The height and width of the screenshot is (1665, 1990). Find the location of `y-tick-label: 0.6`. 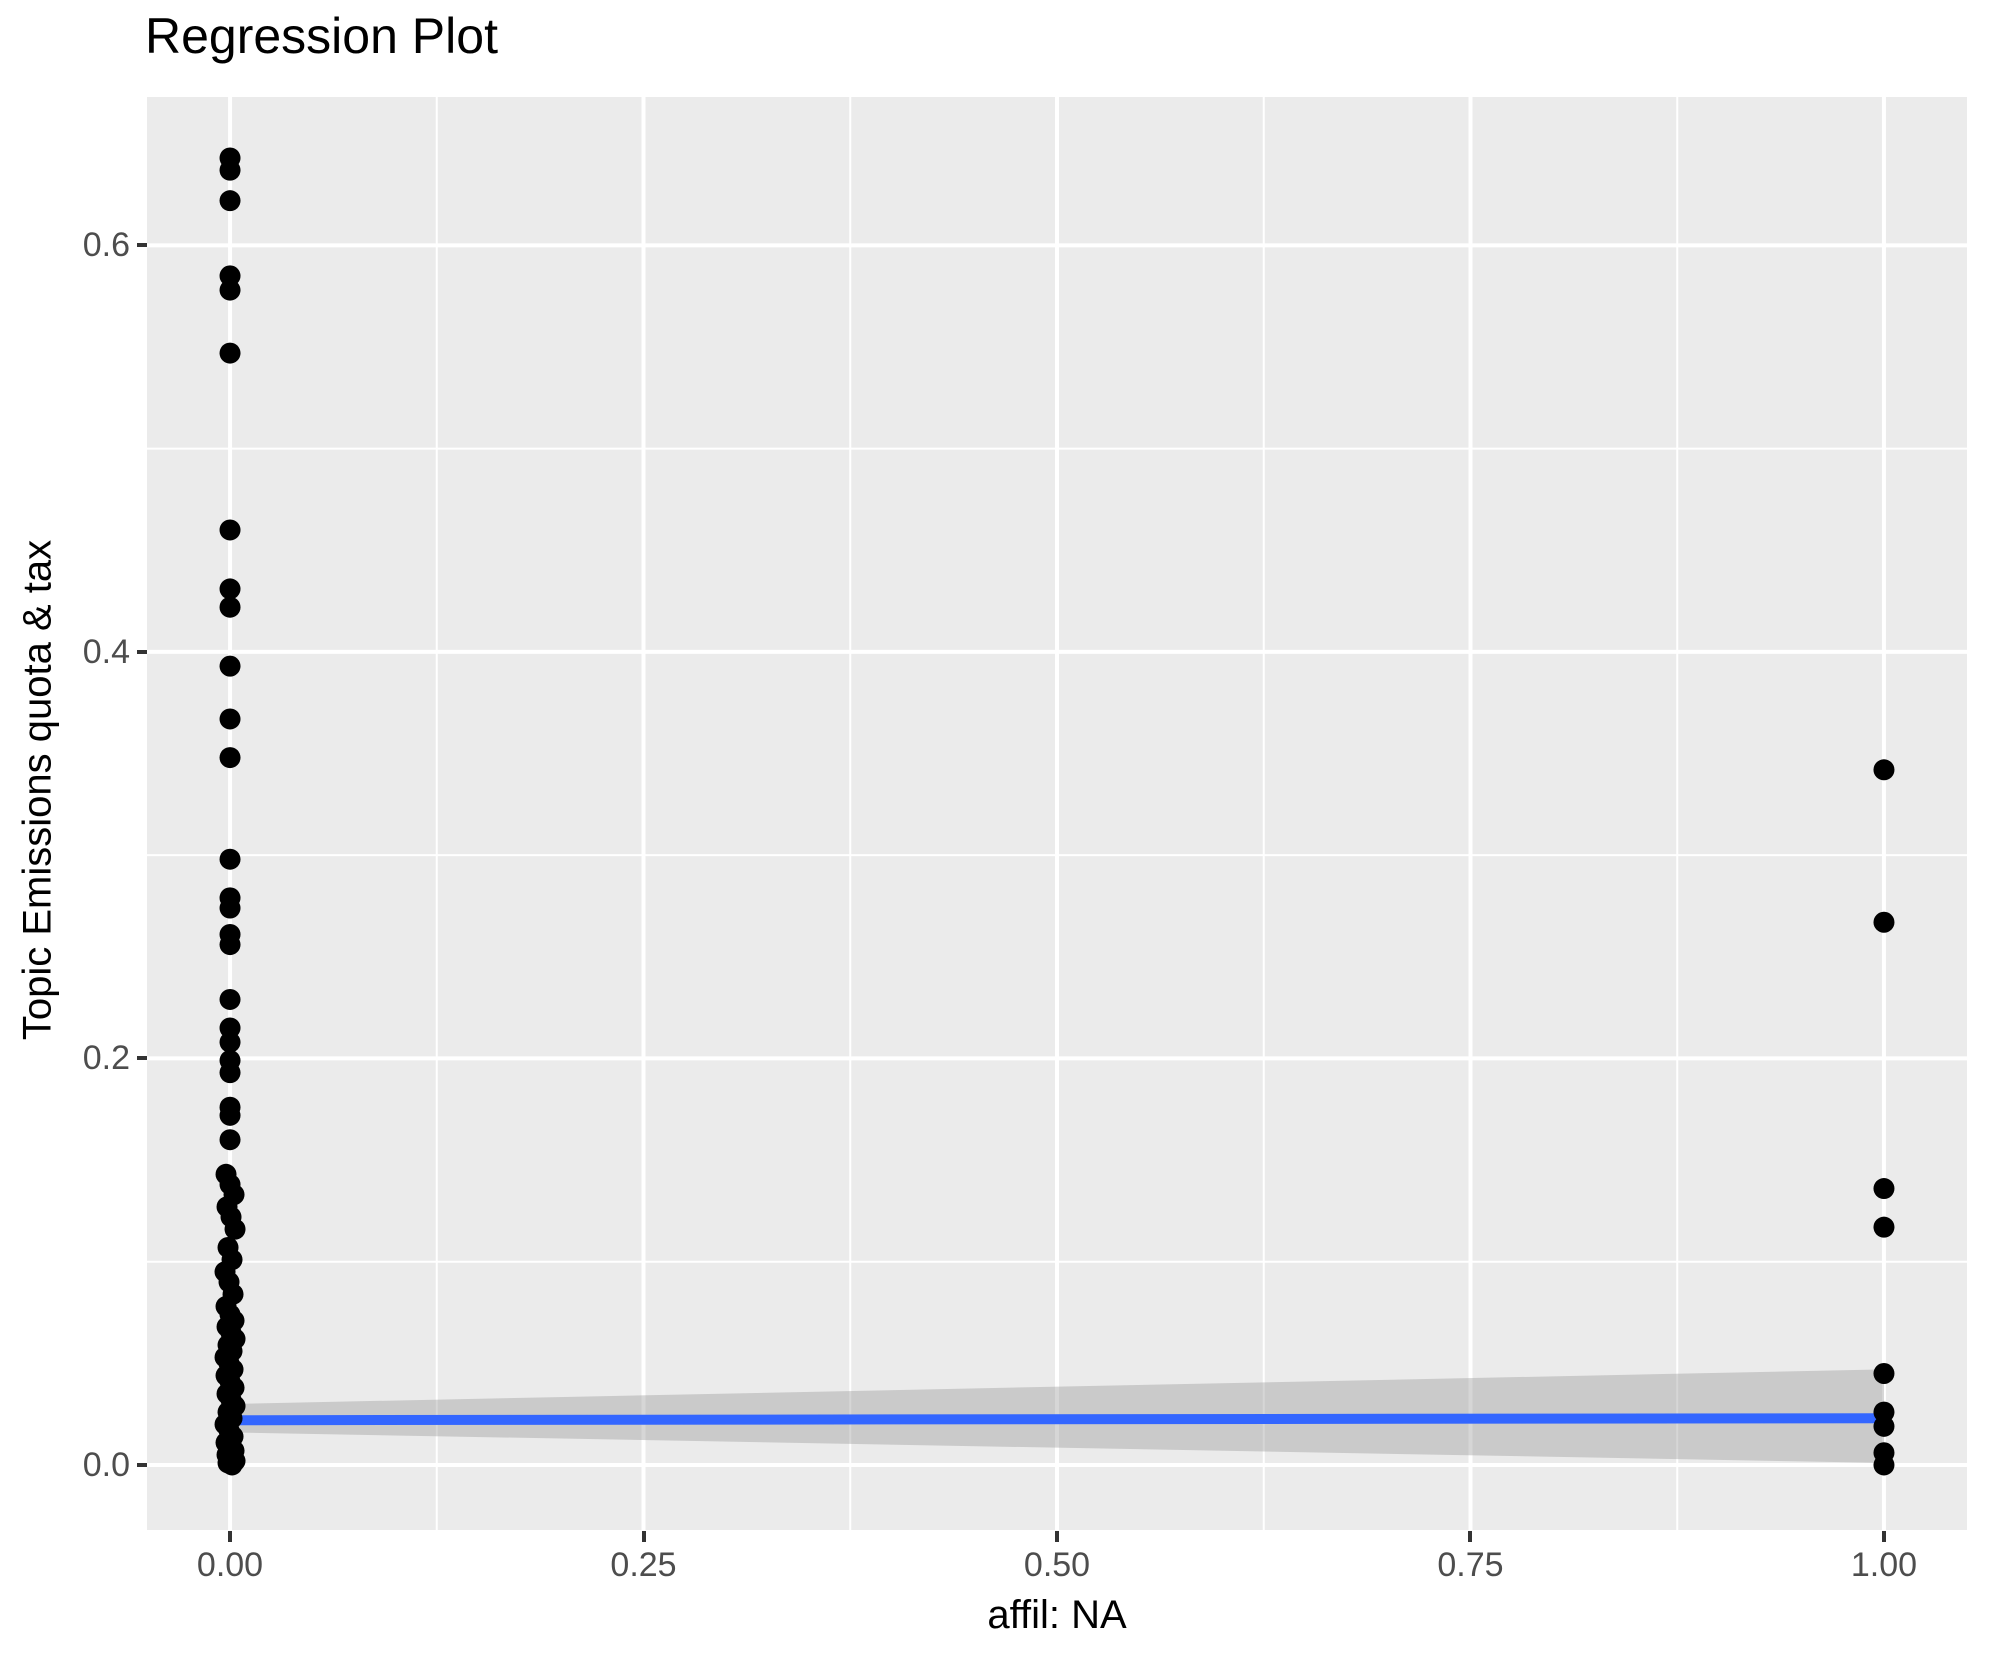

y-tick-label: 0.6 is located at coordinates (106, 245).